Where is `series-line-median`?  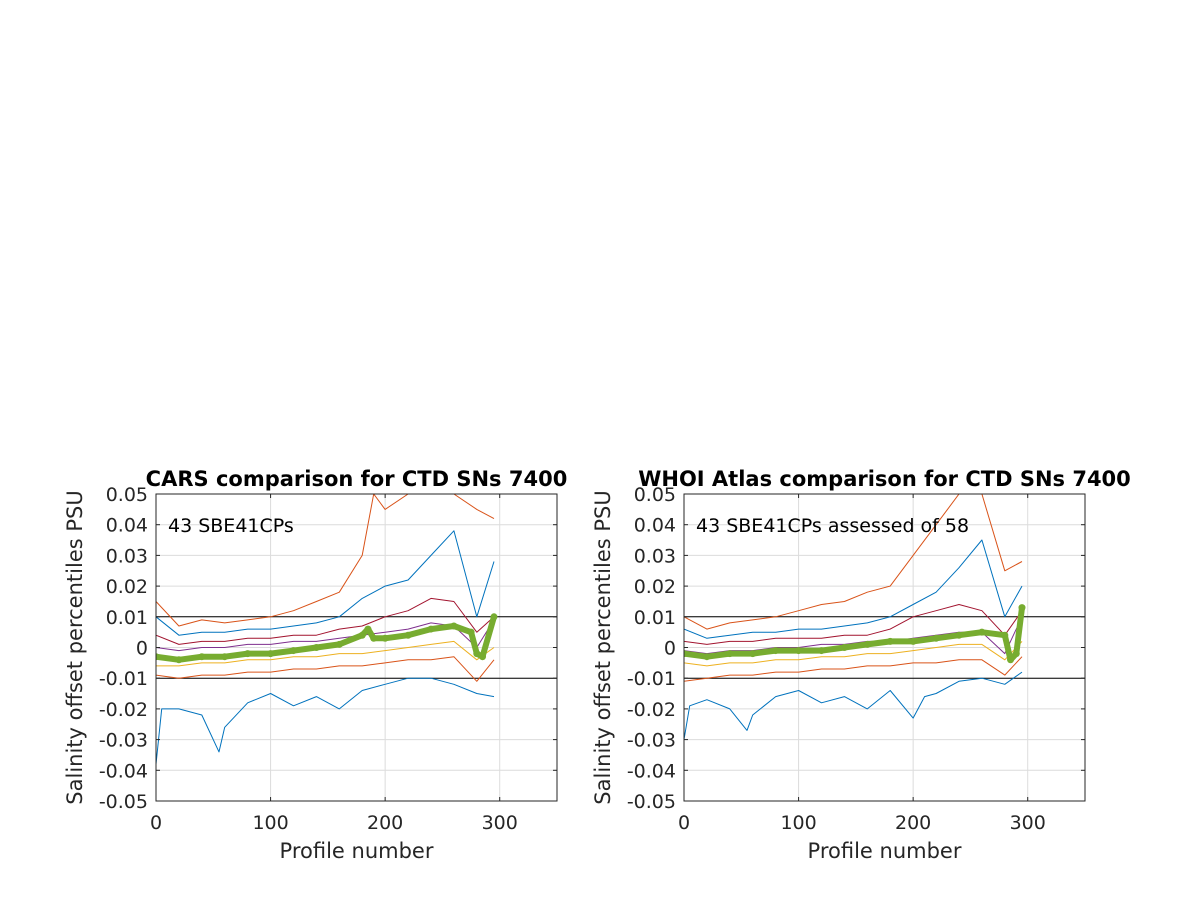
series-line-median is located at coordinates (854, 635).